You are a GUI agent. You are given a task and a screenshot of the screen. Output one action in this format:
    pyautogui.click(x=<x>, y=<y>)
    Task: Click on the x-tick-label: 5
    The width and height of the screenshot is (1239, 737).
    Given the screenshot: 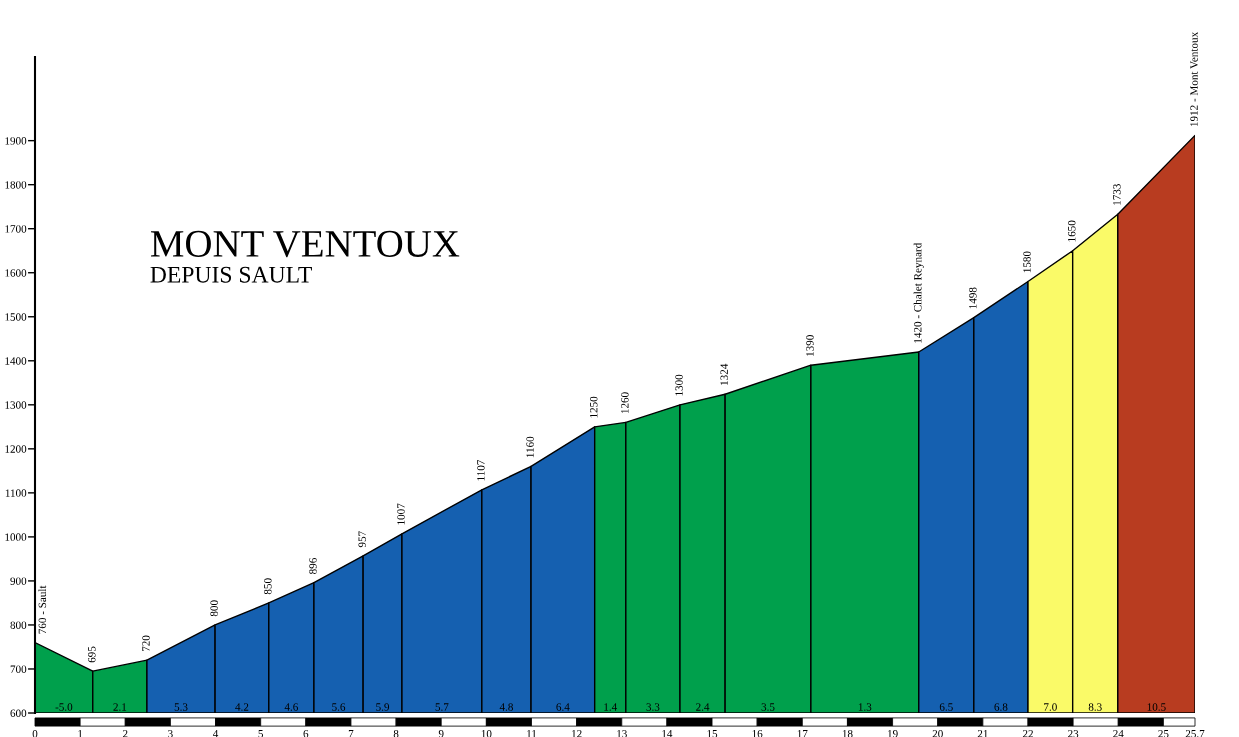 What is the action you would take?
    pyautogui.click(x=261, y=733)
    